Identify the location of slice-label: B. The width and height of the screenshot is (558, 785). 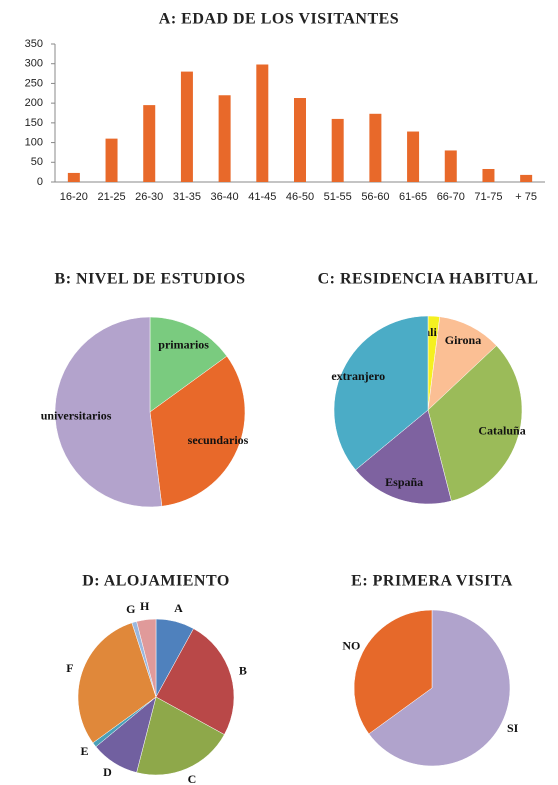
(243, 671).